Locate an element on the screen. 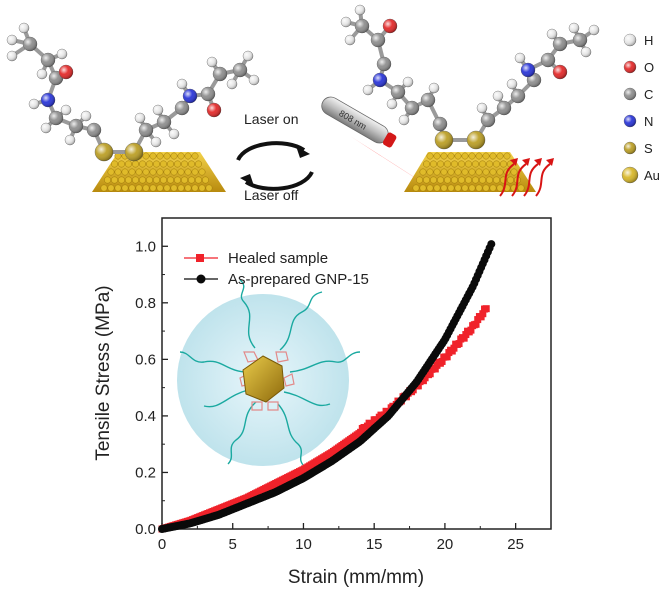 The image size is (666, 599). heat-arrows-icon is located at coordinates (526, 177).